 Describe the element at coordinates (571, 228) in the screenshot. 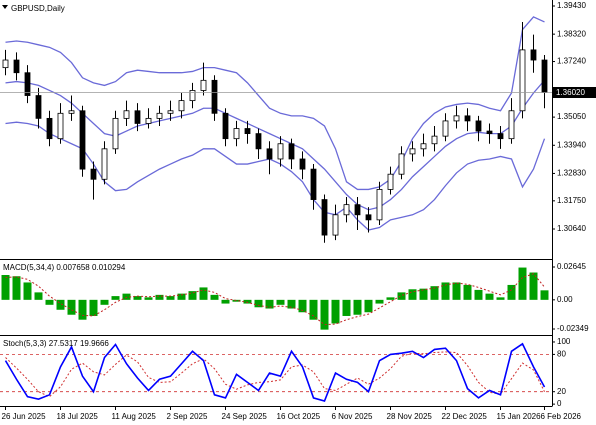

I see `y-tick-label: 1.30640` at that location.